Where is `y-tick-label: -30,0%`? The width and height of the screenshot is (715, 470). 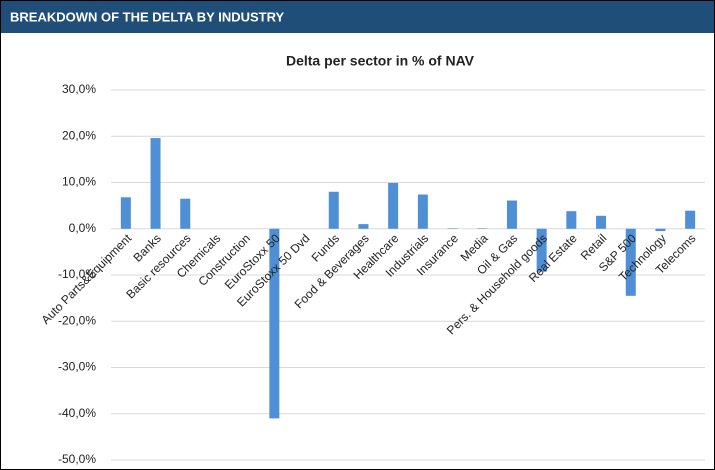 y-tick-label: -30,0% is located at coordinates (77, 367).